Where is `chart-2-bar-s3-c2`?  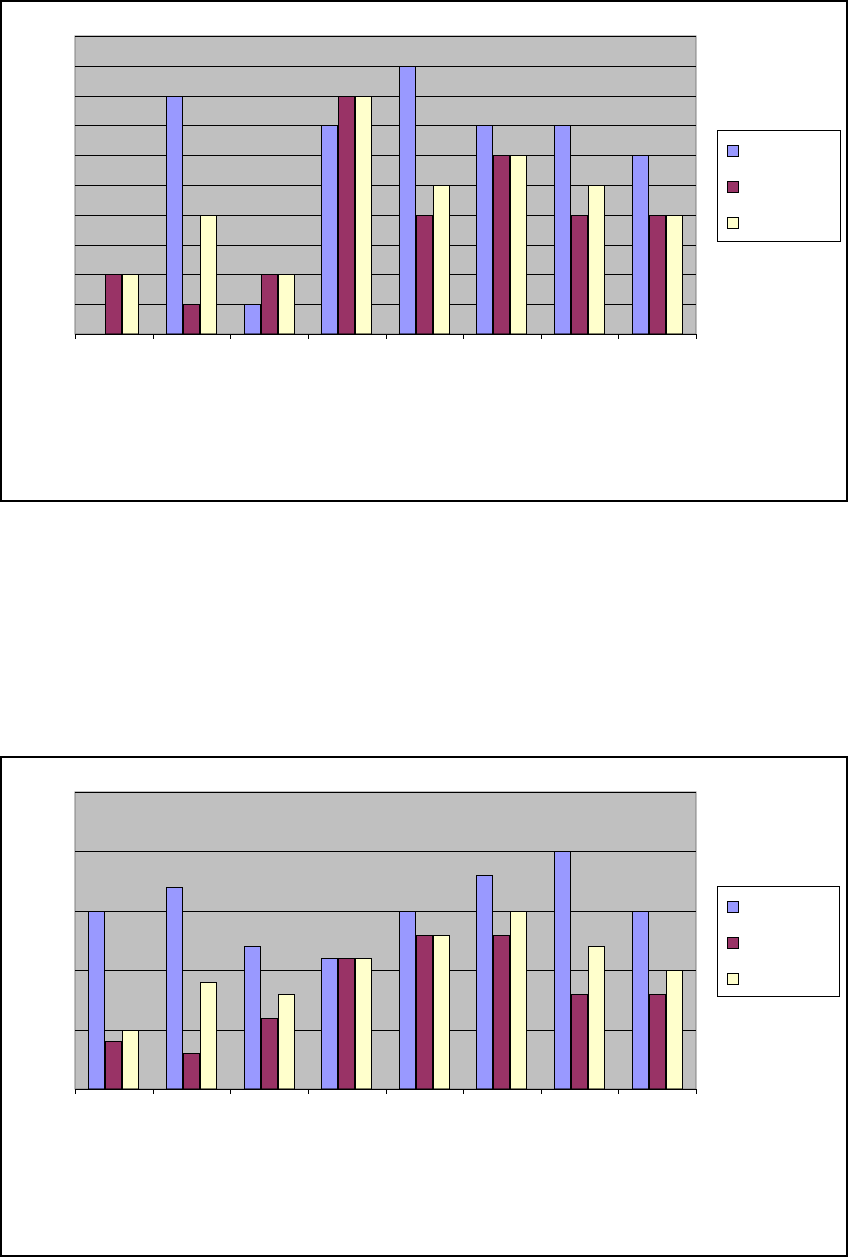
chart-2-bar-s3-c2 is located at coordinates (208, 1036).